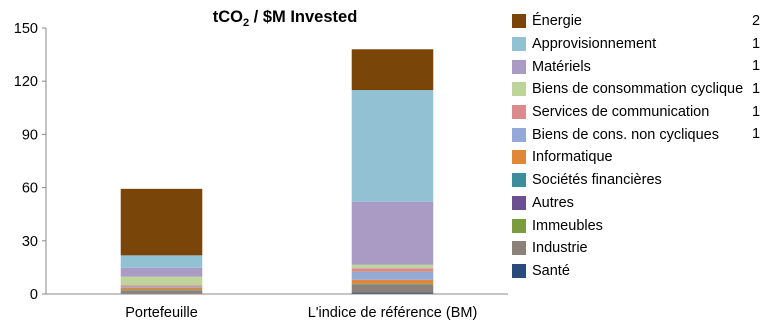  What do you see at coordinates (621, 112) in the screenshot?
I see `legend-label: Services de communication` at bounding box center [621, 112].